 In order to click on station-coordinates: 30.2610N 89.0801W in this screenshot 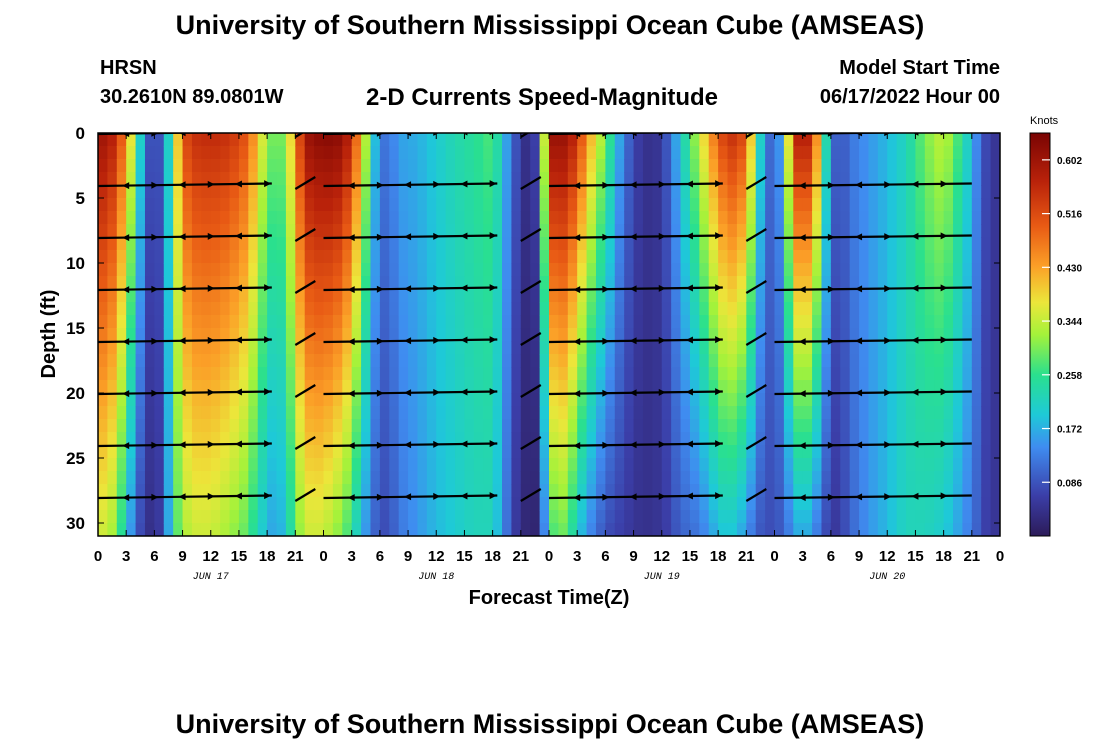, I will do `click(192, 97)`.